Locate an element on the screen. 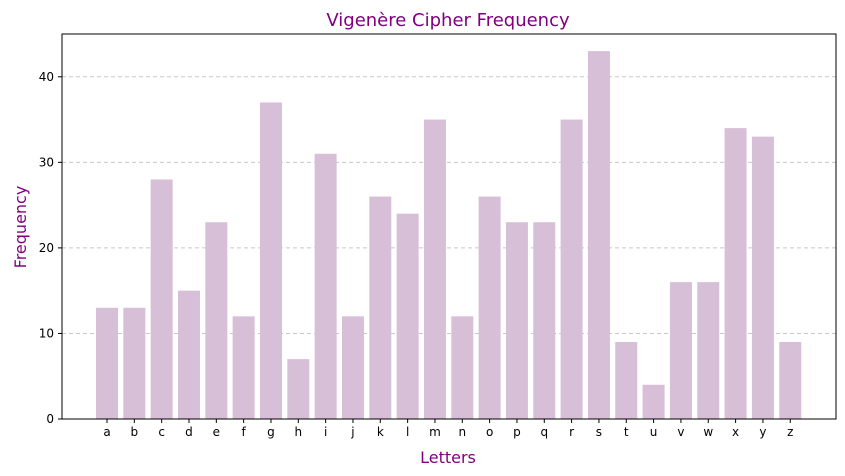 The height and width of the screenshot is (476, 845). bar-i is located at coordinates (325, 286).